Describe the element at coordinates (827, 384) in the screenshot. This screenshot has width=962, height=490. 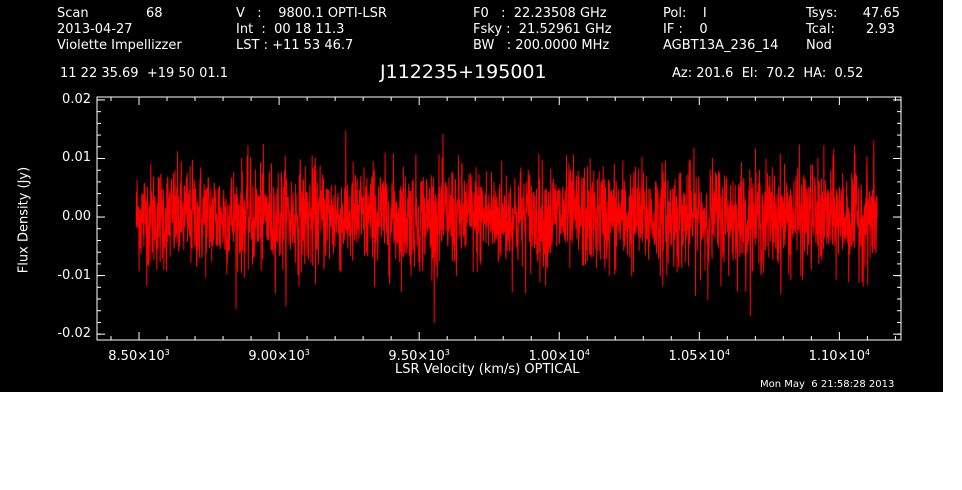
I see `timestamp: Mon May 6 21:58:28 2013` at that location.